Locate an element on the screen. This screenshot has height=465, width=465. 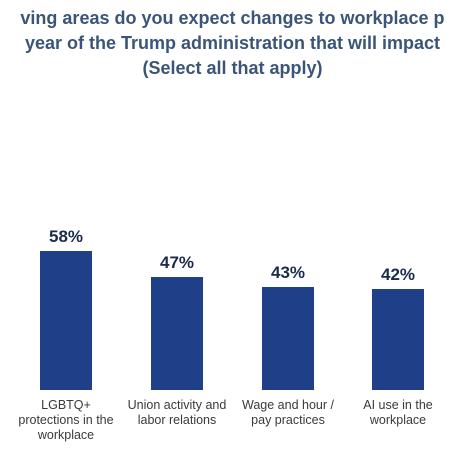
value-label: 47% is located at coordinates (177, 263).